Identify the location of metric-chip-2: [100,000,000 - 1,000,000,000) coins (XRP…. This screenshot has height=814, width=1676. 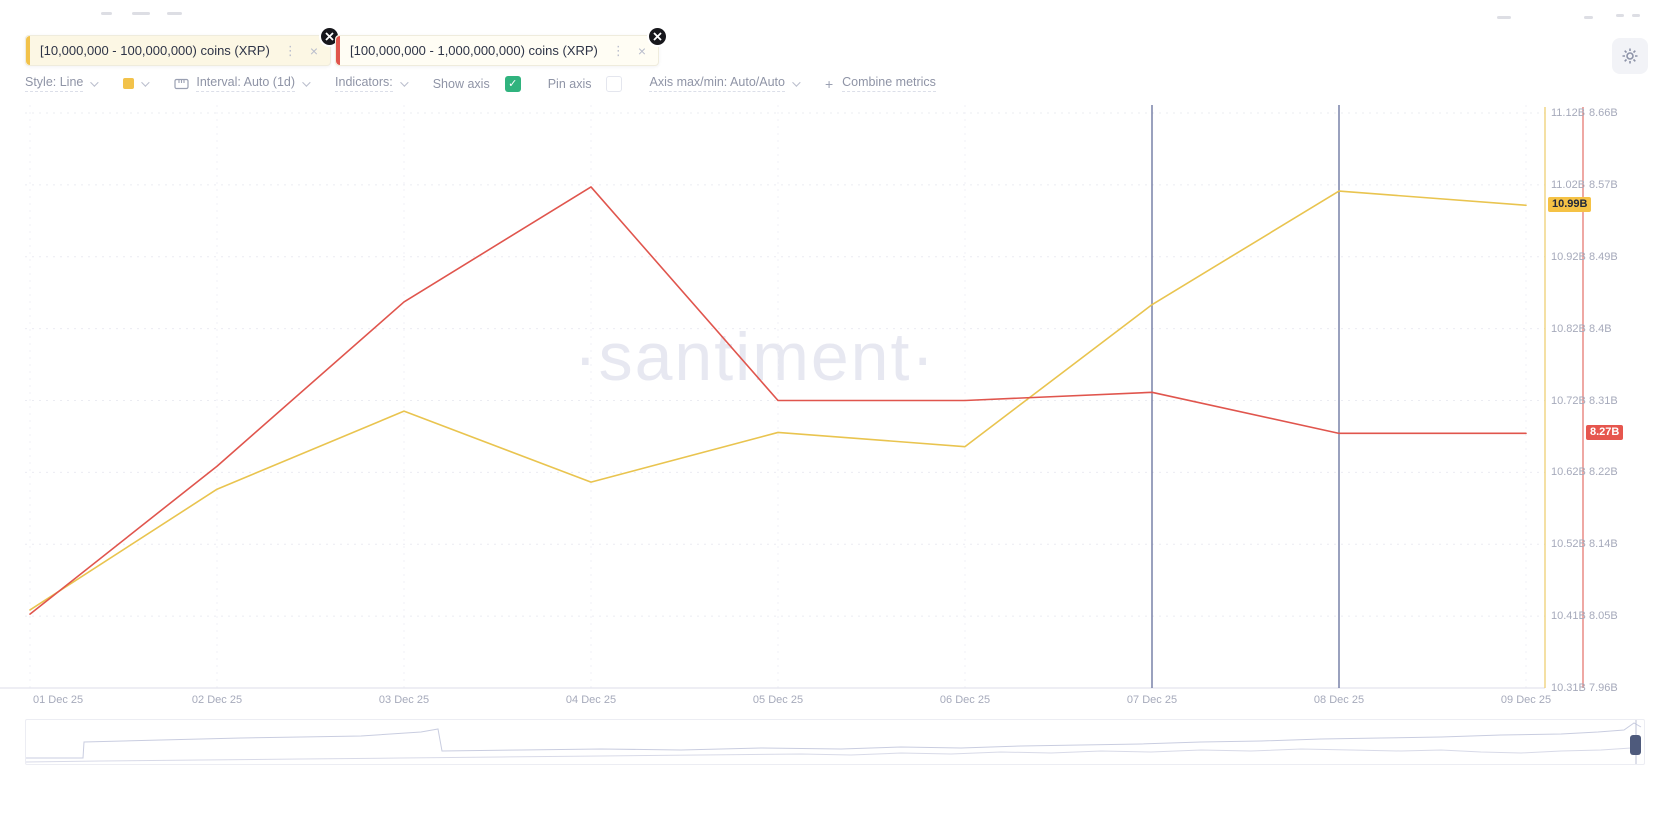
(501, 47).